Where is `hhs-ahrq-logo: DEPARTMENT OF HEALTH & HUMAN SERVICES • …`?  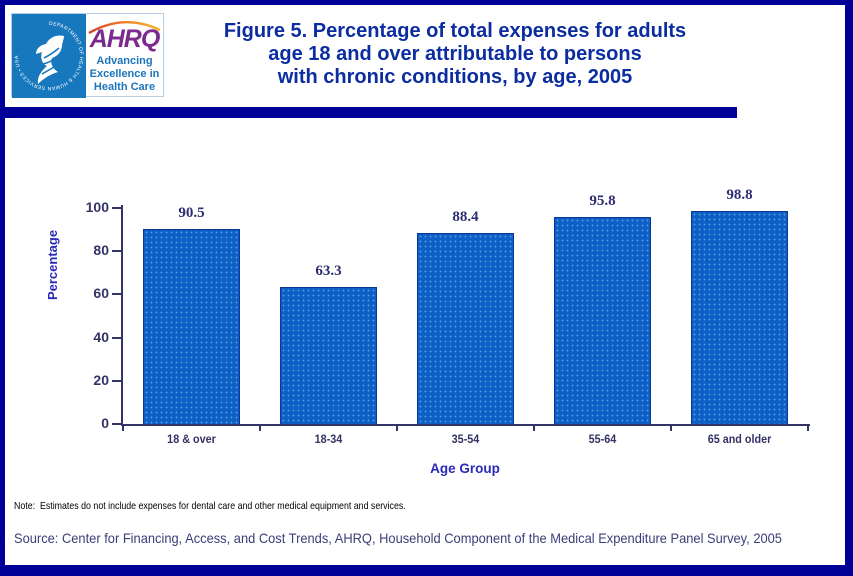 hhs-ahrq-logo: DEPARTMENT OF HEALTH & HUMAN SERVICES • … is located at coordinates (87, 55).